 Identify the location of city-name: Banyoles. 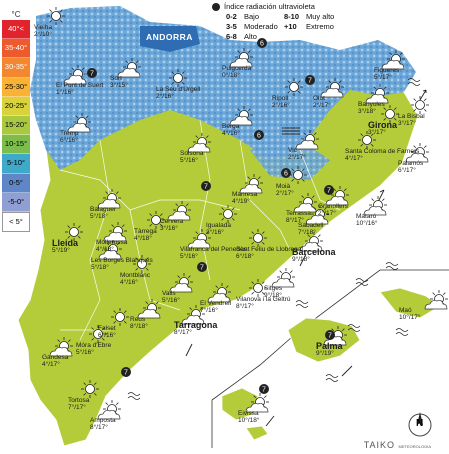
(371, 104).